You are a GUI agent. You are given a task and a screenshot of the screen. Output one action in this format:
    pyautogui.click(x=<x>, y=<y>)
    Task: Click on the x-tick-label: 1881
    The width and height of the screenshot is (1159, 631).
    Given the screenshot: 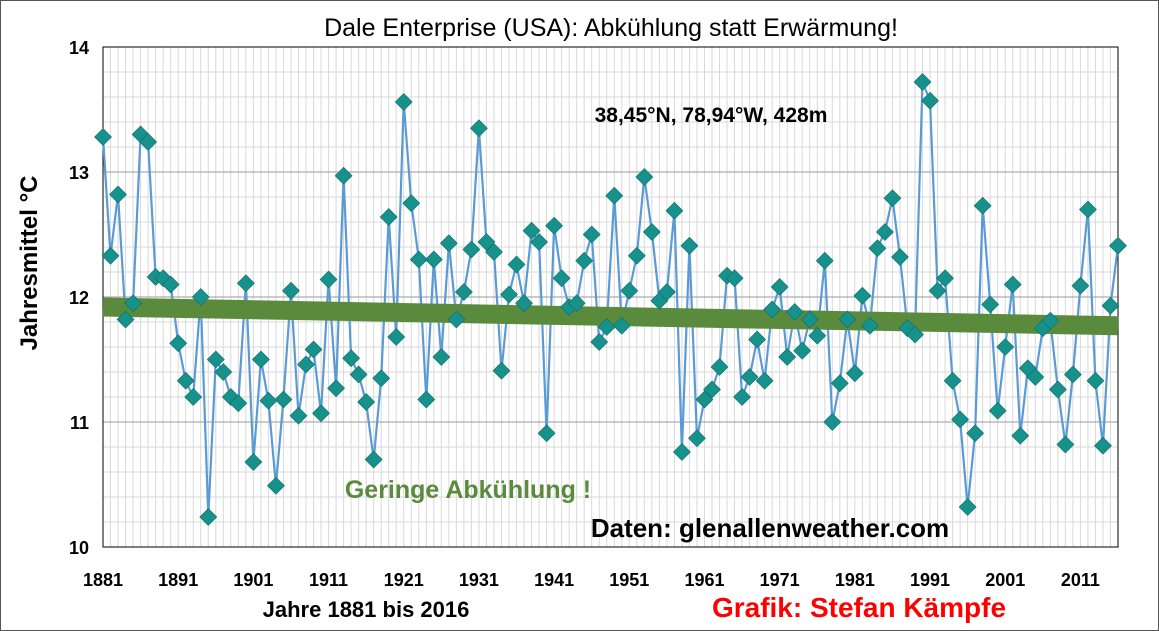 What is the action you would take?
    pyautogui.click(x=103, y=580)
    